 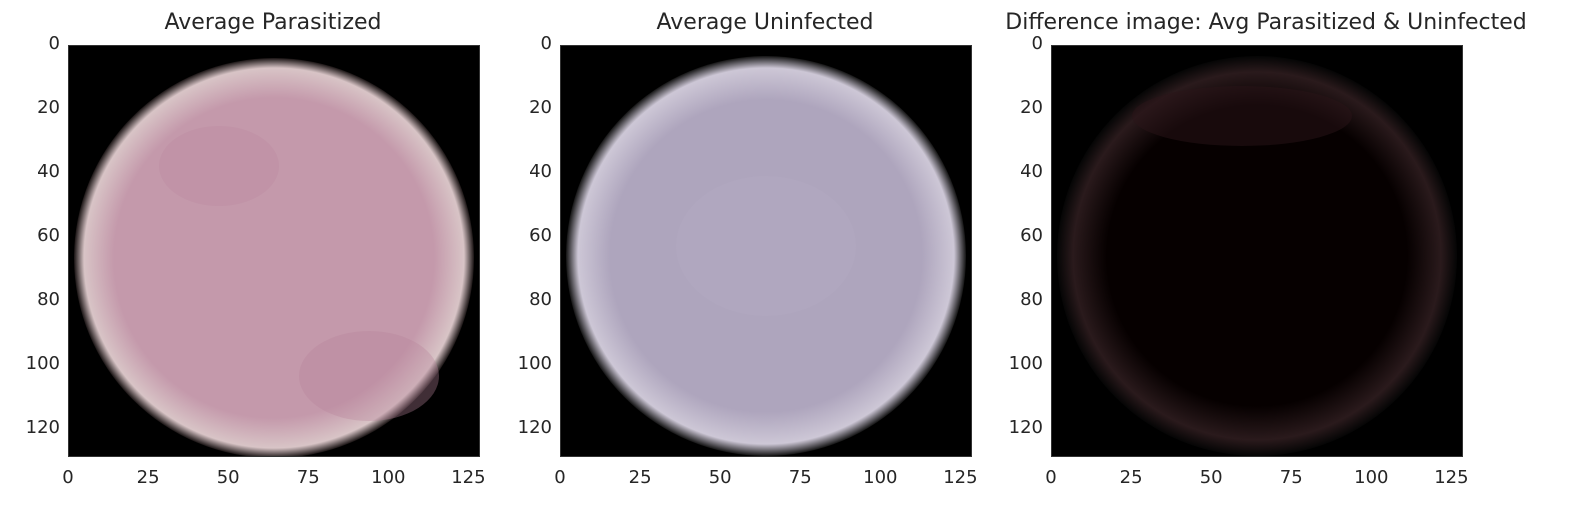 I want to click on panel-title: Average Parasitized, so click(x=273, y=22).